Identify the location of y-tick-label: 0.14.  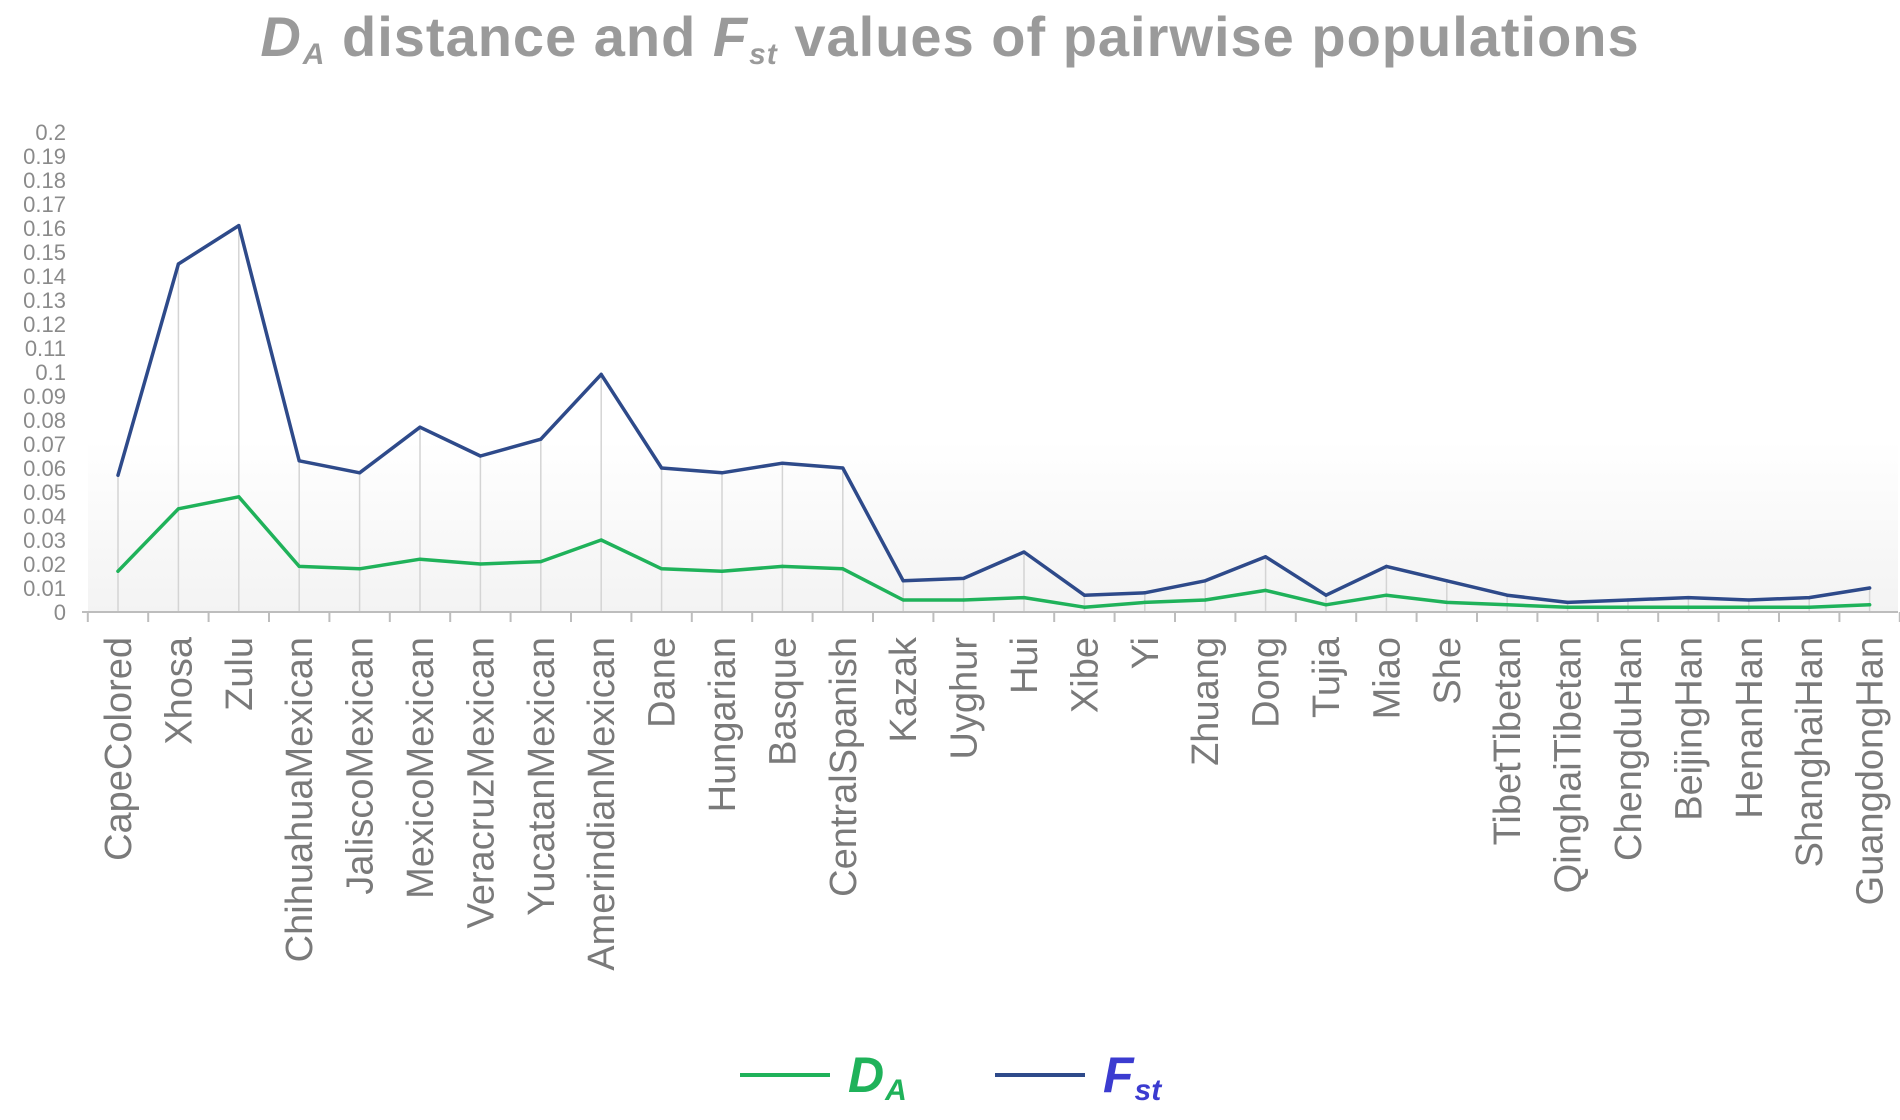
(44, 276).